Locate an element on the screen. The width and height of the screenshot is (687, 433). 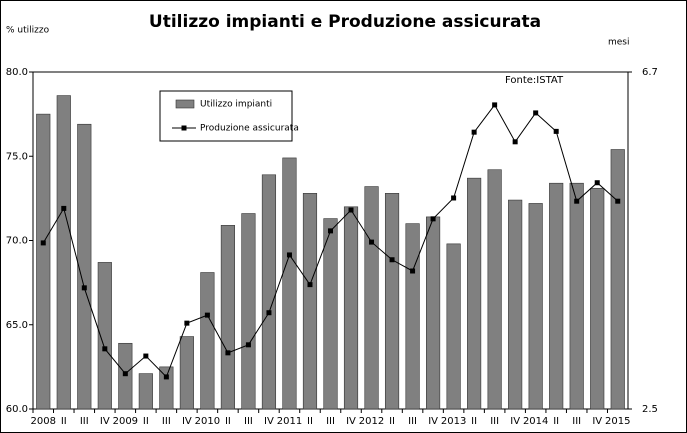
x-tick-label: 2013 is located at coordinates (453, 421).